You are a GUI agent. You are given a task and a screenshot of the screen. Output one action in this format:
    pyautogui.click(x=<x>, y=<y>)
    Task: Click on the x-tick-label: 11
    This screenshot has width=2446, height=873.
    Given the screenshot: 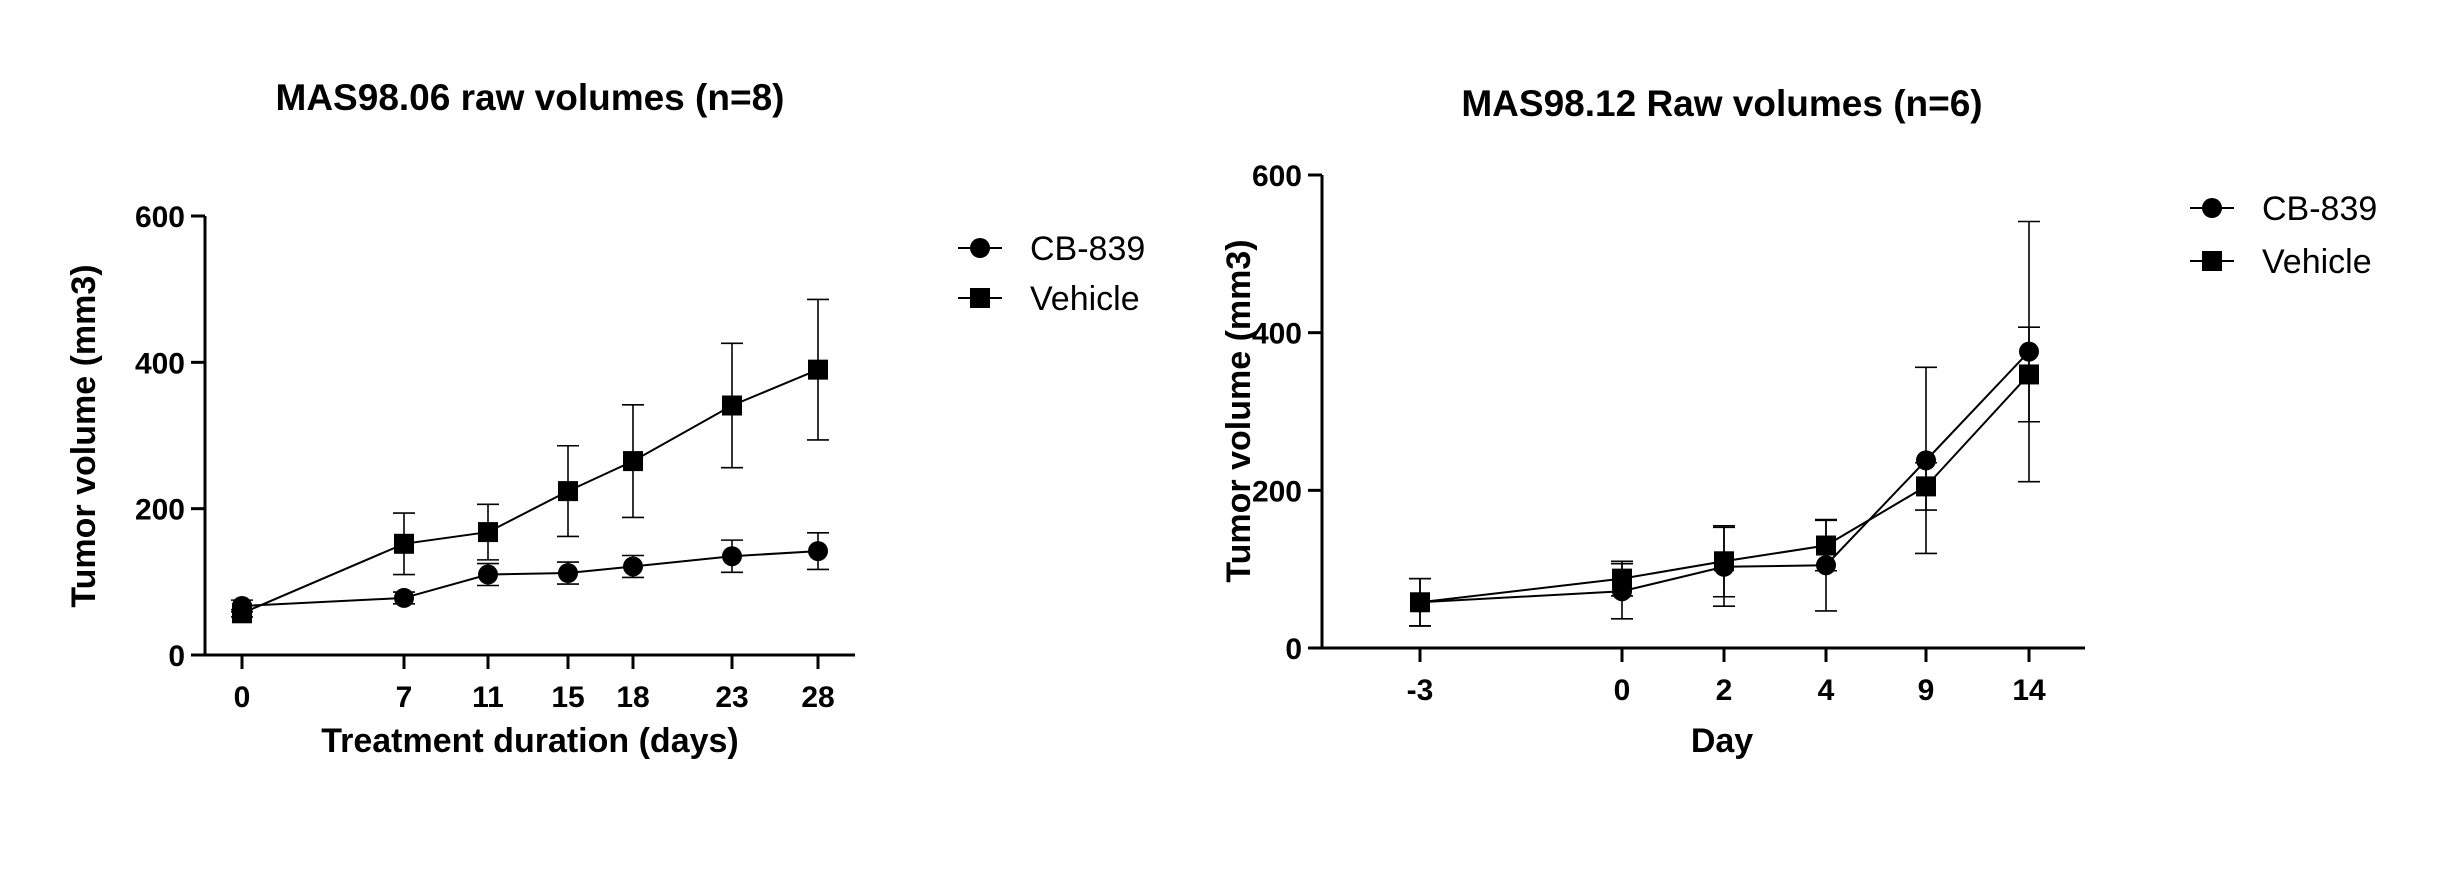 What is the action you would take?
    pyautogui.click(x=488, y=697)
    